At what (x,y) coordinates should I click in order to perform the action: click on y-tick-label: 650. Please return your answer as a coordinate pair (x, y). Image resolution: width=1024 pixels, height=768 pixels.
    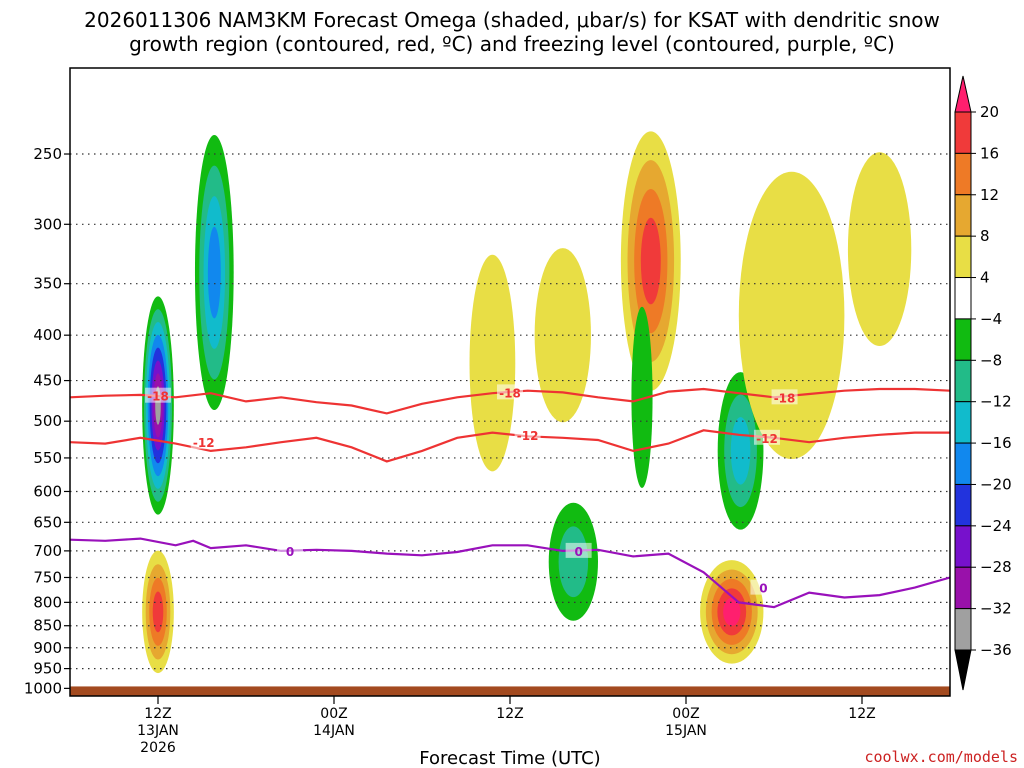
    Looking at the image, I should click on (47, 522).